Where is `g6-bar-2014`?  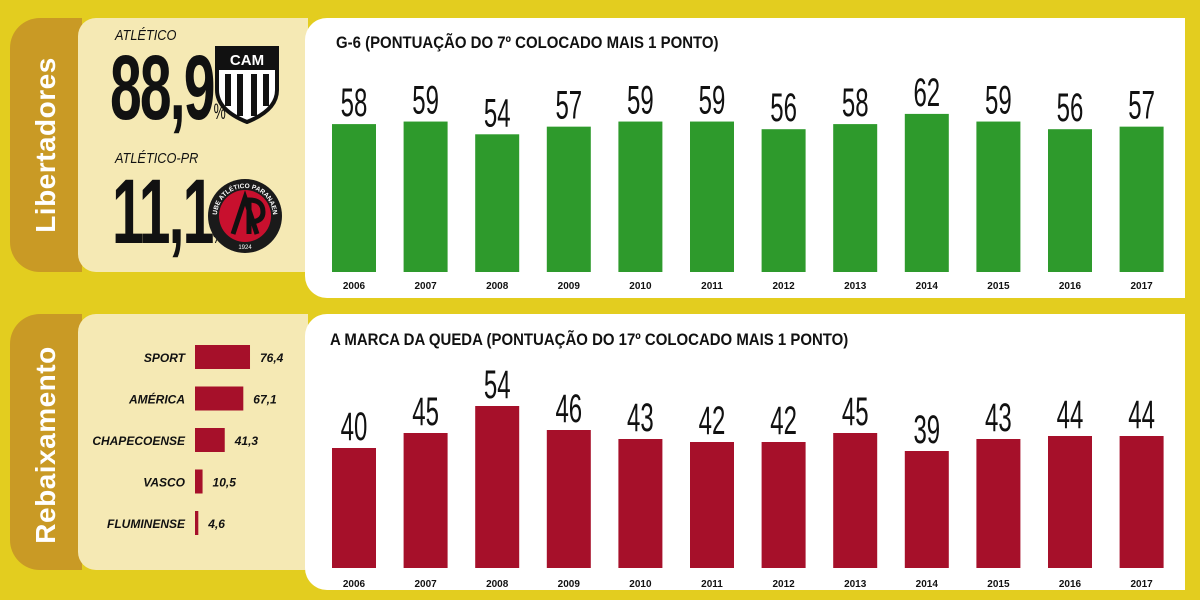
g6-bar-2014 is located at coordinates (926, 193).